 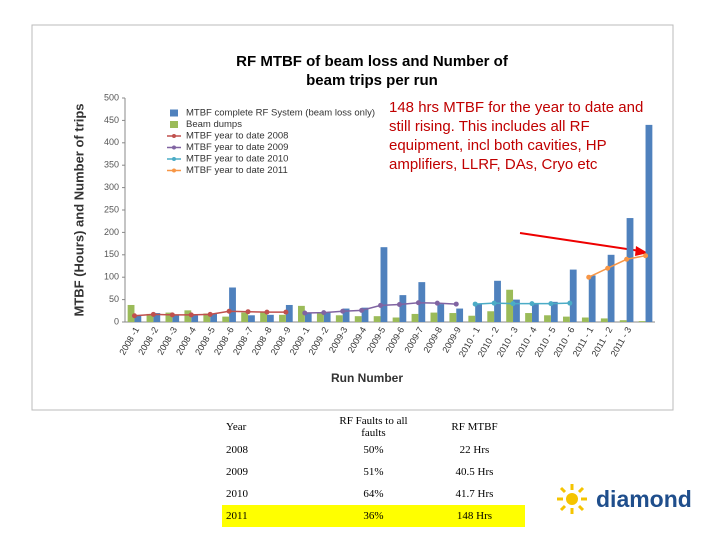 I want to click on y-tick-label: 450, so click(x=111, y=120).